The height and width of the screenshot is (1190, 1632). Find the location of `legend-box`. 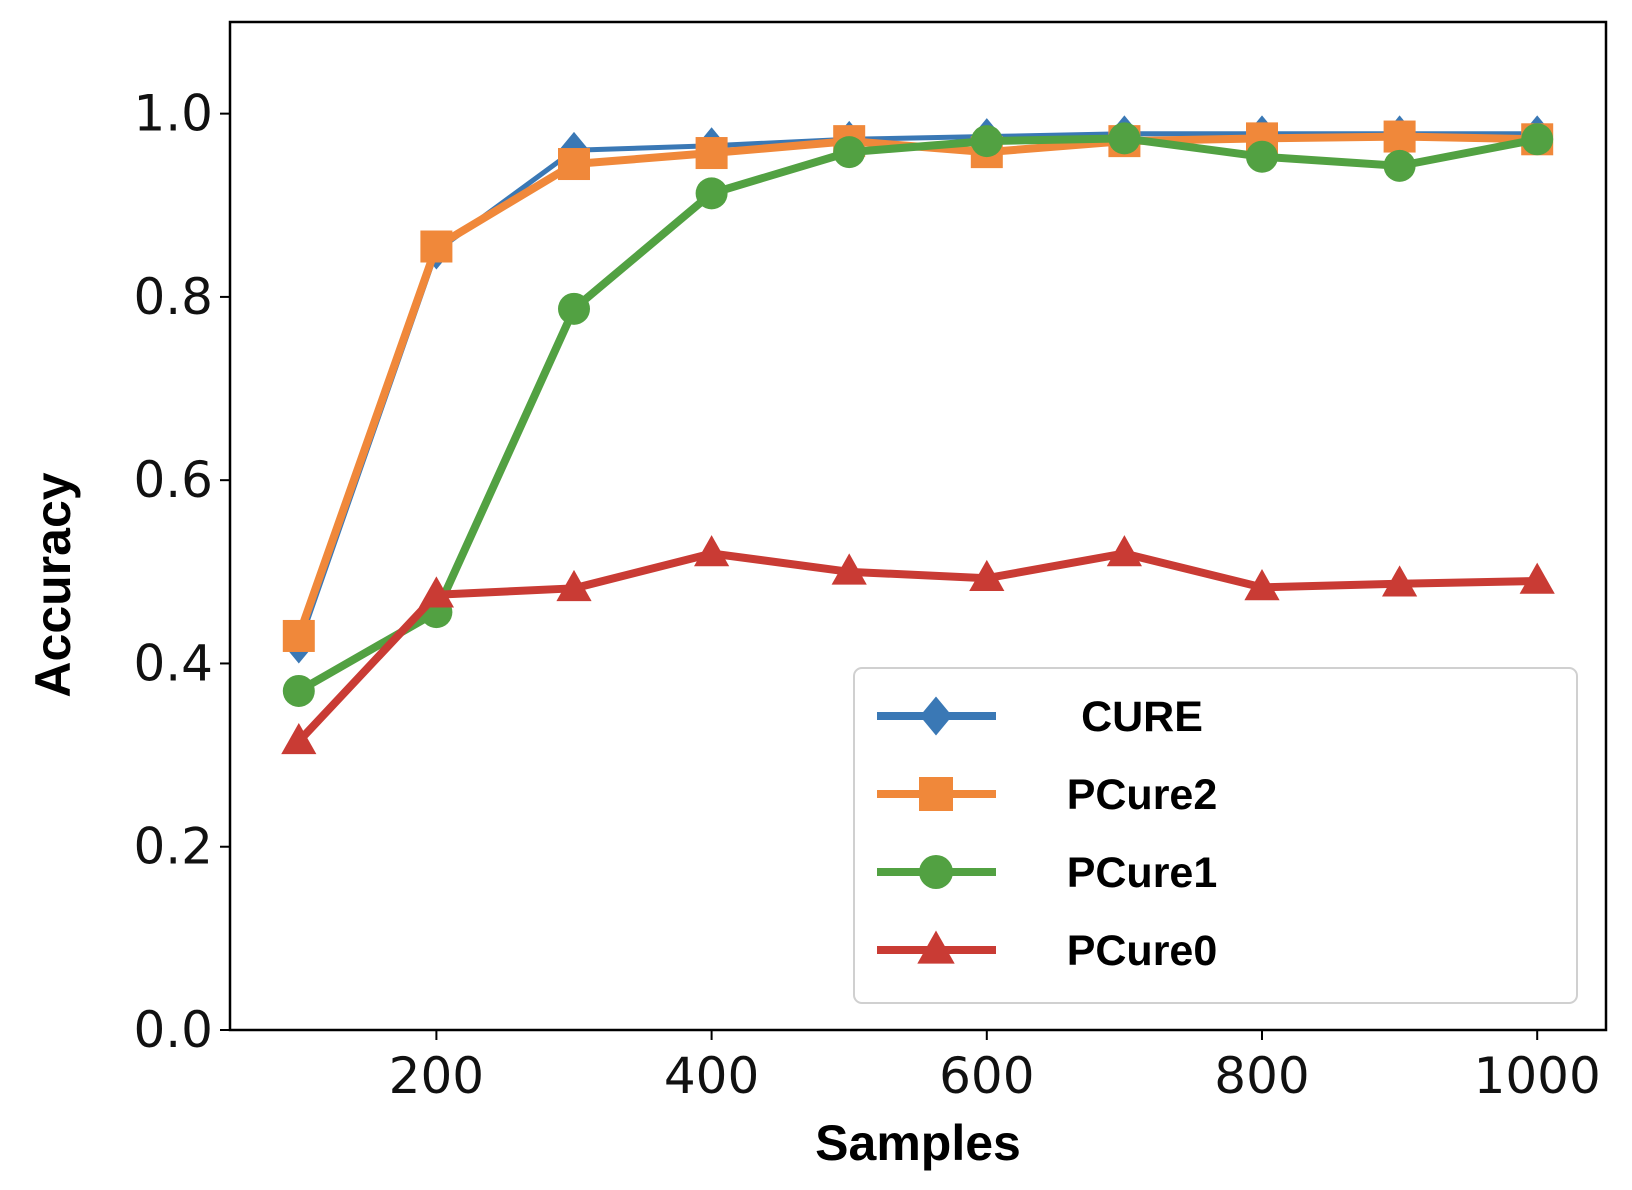

legend-box is located at coordinates (1215, 835).